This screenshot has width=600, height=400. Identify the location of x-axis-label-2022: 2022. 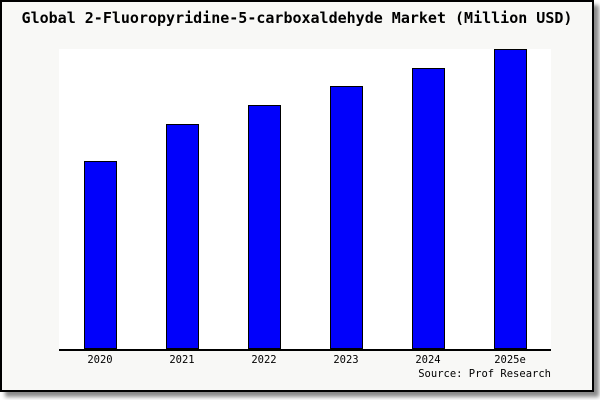
(264, 360).